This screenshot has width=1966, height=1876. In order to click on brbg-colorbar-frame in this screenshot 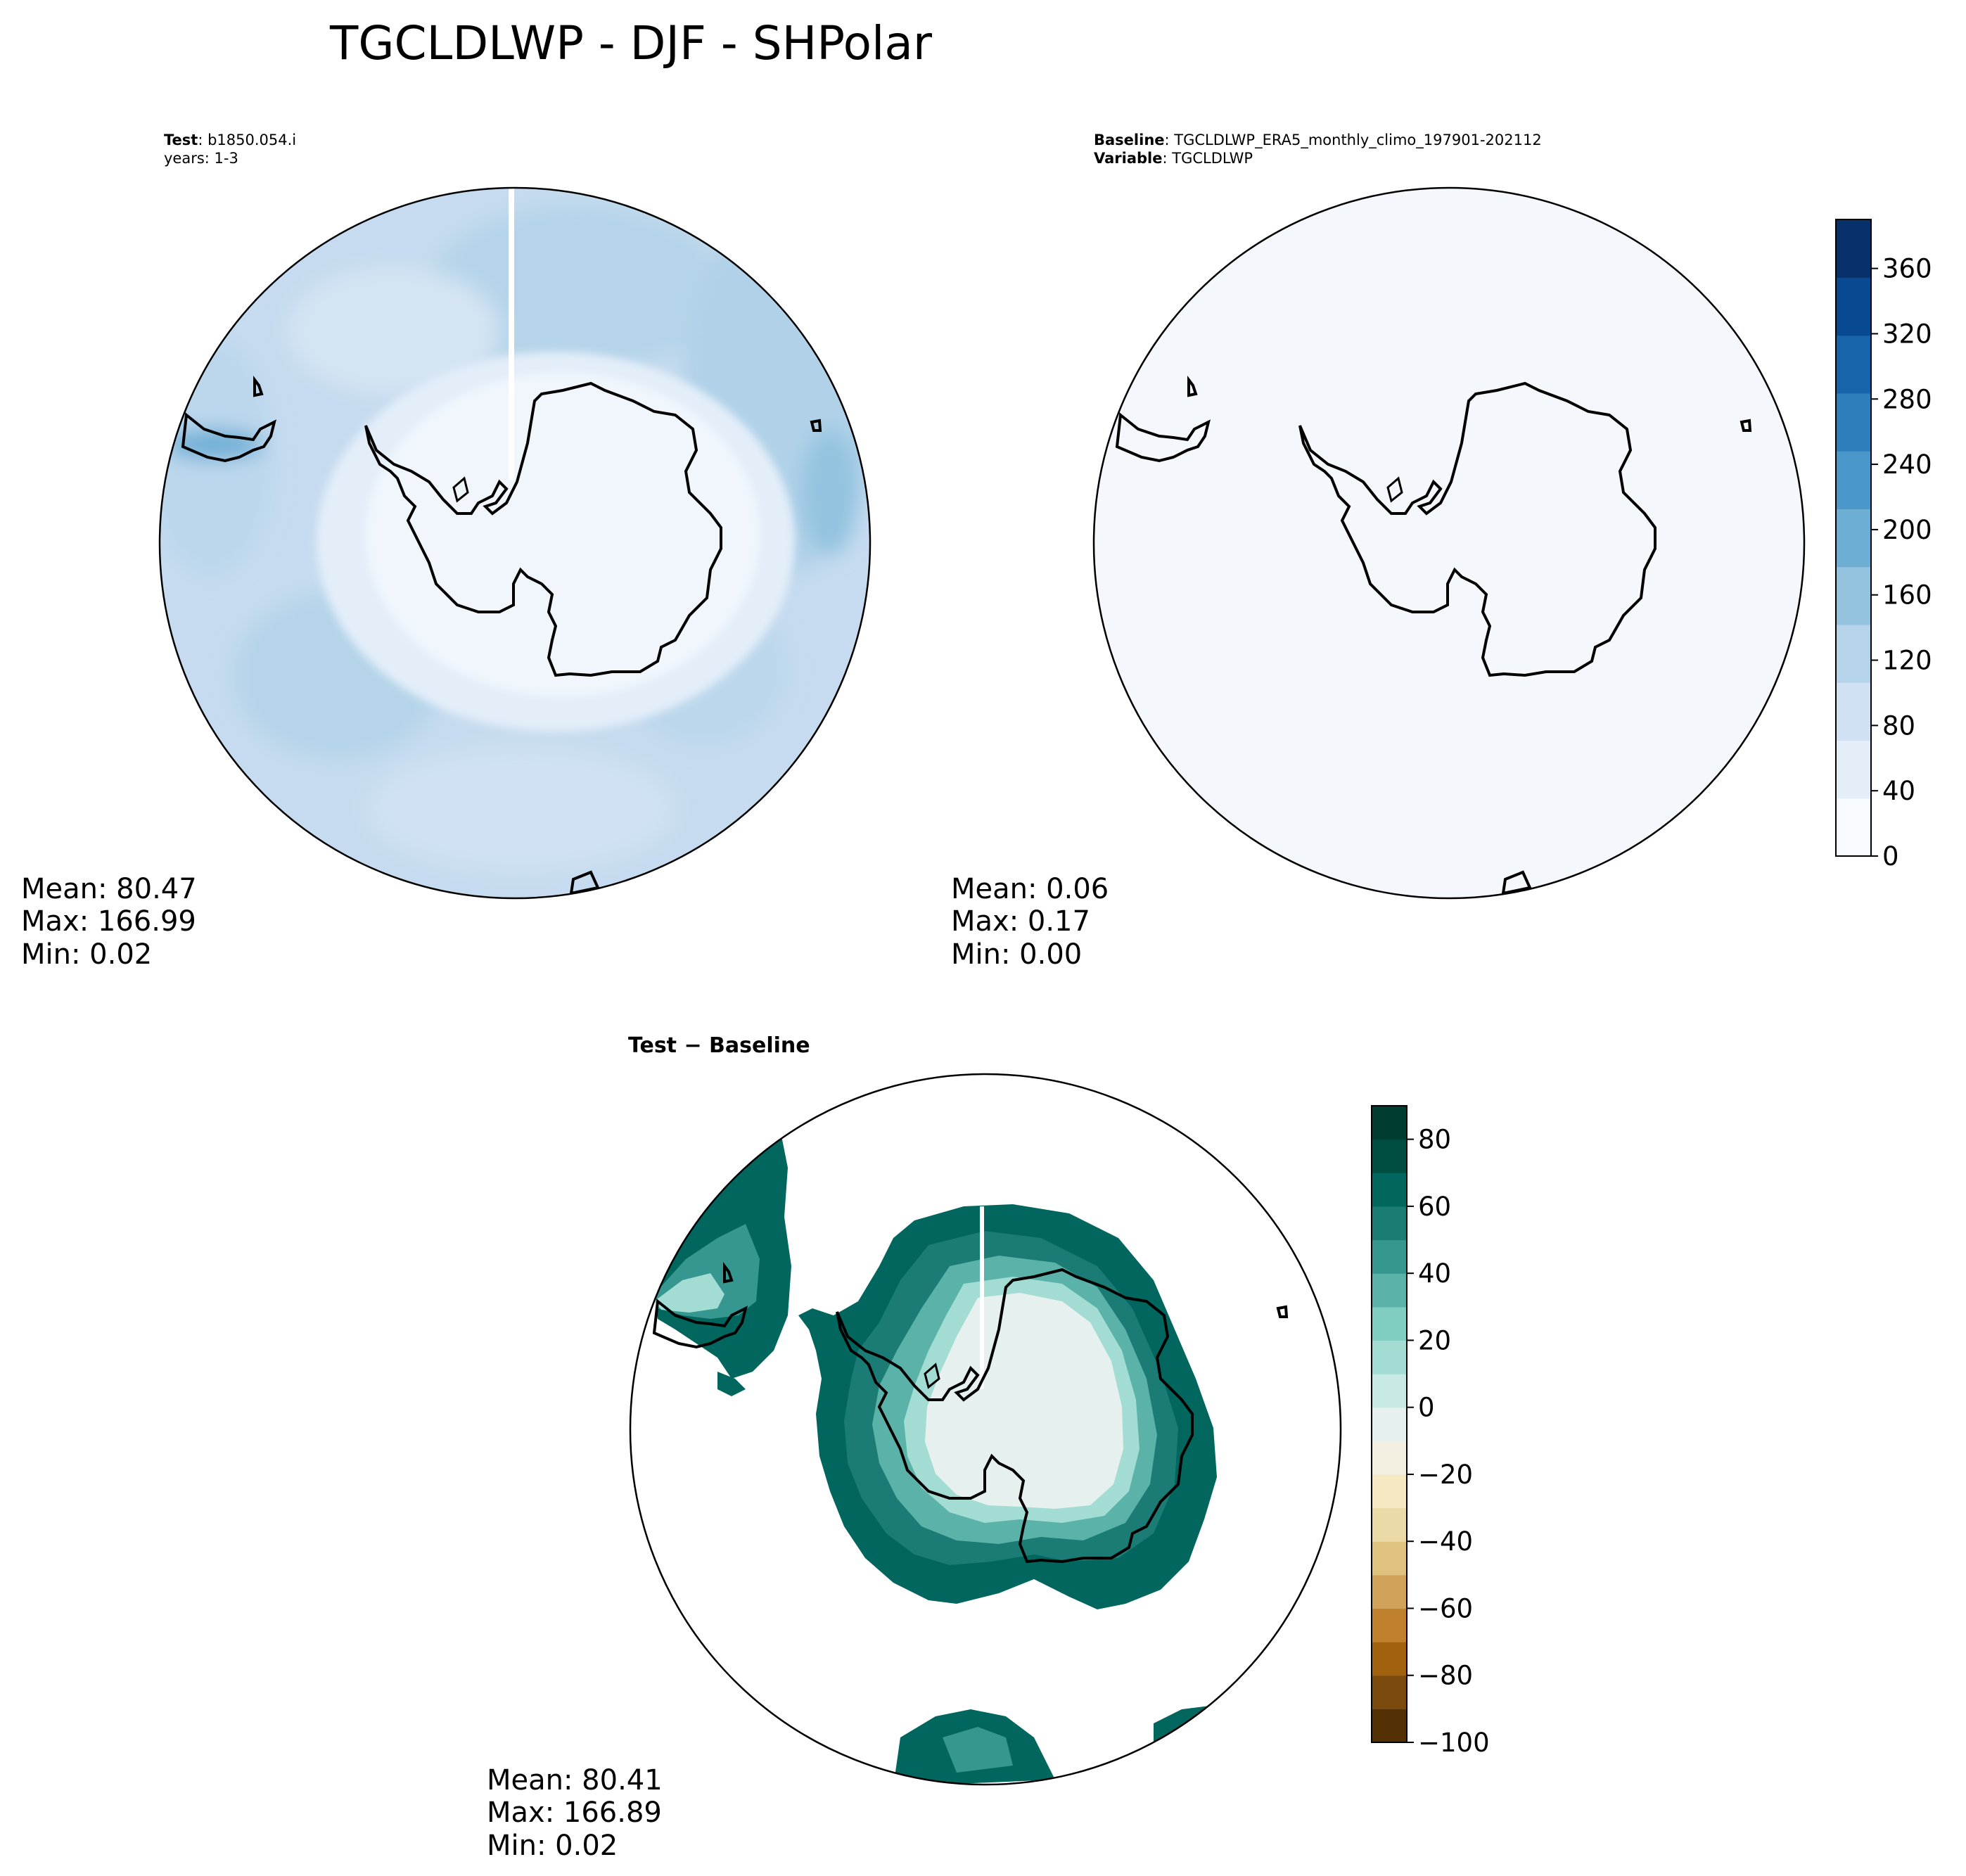, I will do `click(1389, 1424)`.